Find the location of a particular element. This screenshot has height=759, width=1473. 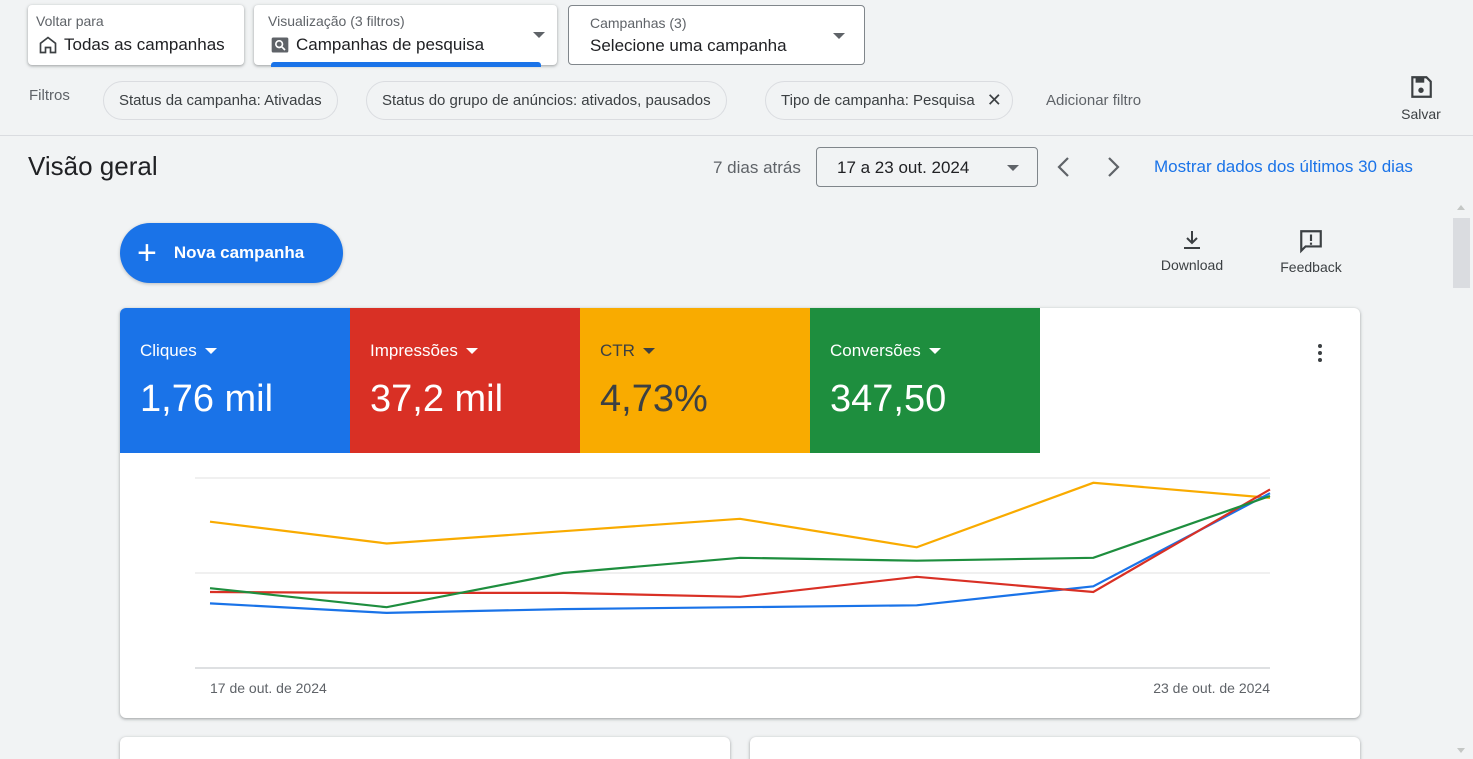

date-range-picker: 17 a 23 out. 2024 is located at coordinates (927, 167).